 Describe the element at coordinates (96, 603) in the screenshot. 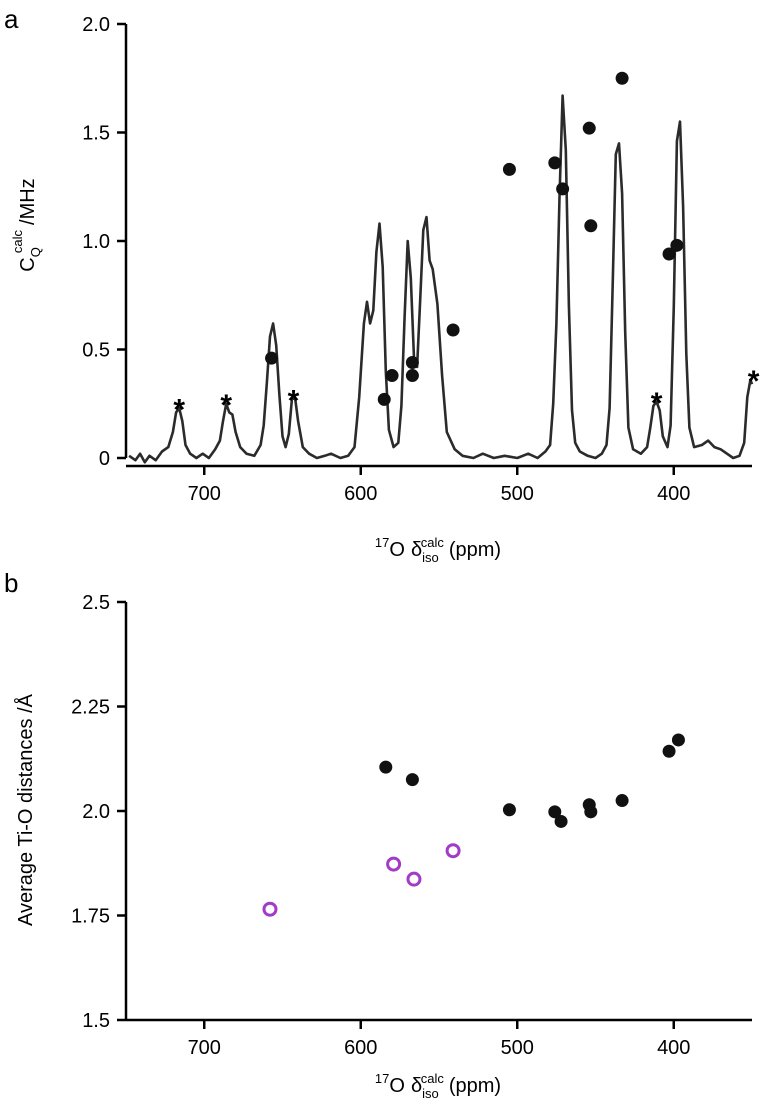

I see `y-tick-label: 2.5` at that location.